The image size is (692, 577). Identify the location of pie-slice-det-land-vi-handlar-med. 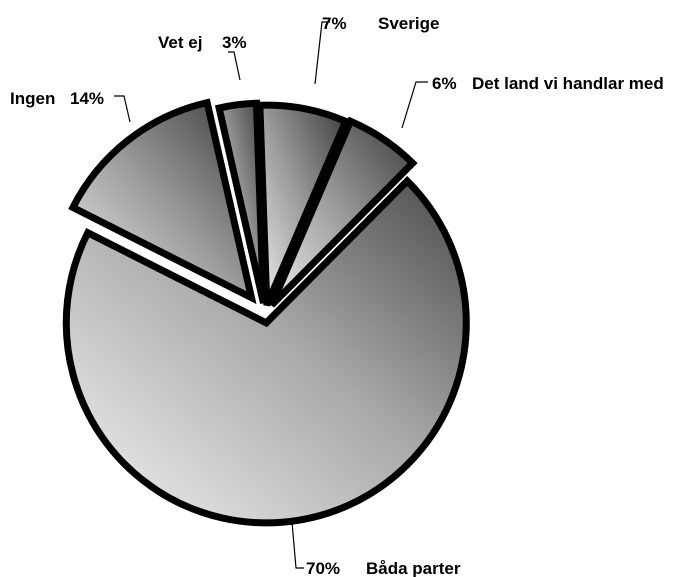
(343, 212).